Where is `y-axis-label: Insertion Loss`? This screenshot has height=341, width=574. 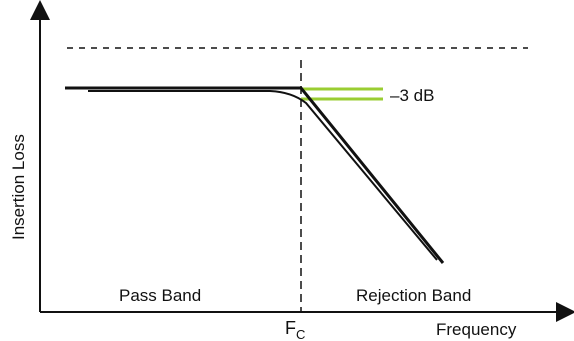
y-axis-label: Insertion Loss is located at coordinates (18, 187).